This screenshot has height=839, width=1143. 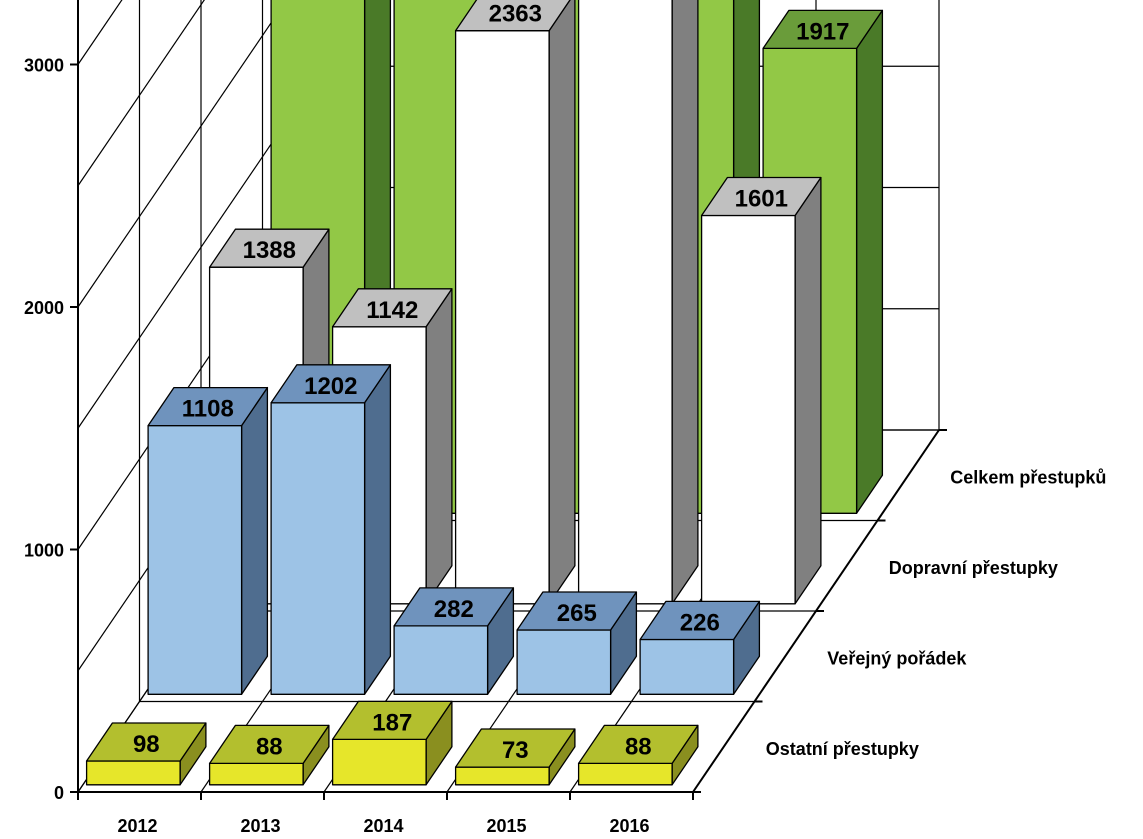 I want to click on bar: 73, so click(x=515, y=757).